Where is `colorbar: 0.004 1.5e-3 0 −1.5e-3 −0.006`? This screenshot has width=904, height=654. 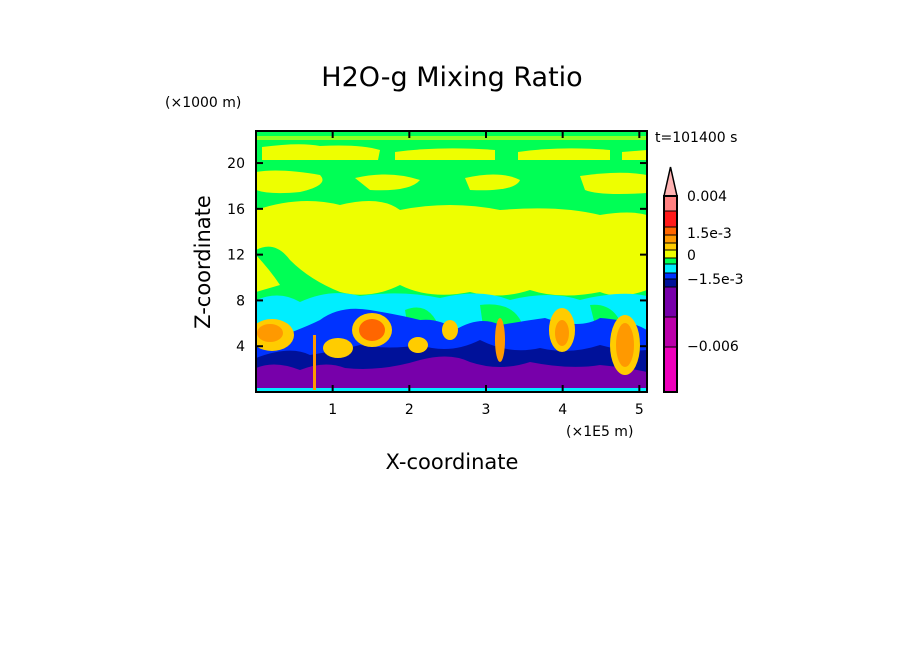
colorbar: 0.004 1.5e-3 0 −1.5e-3 −0.006 is located at coordinates (703, 279).